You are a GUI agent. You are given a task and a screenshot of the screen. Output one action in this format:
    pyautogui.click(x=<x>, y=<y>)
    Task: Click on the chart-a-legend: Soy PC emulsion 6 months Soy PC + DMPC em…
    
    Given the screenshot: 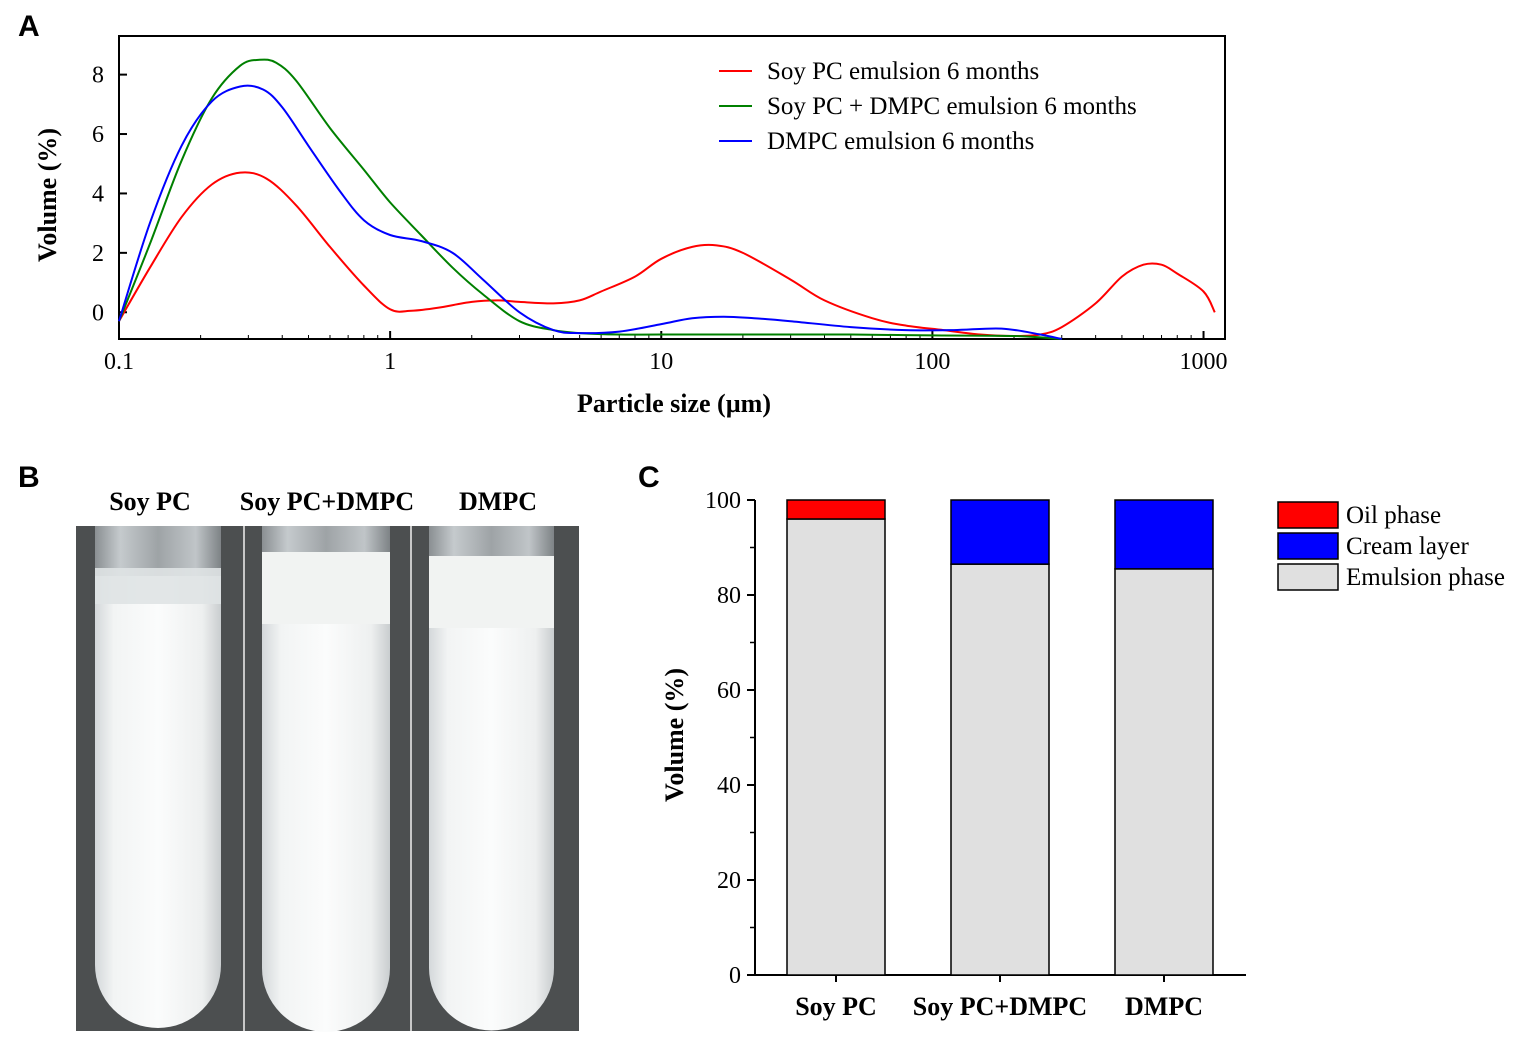 What is the action you would take?
    pyautogui.click(x=928, y=106)
    